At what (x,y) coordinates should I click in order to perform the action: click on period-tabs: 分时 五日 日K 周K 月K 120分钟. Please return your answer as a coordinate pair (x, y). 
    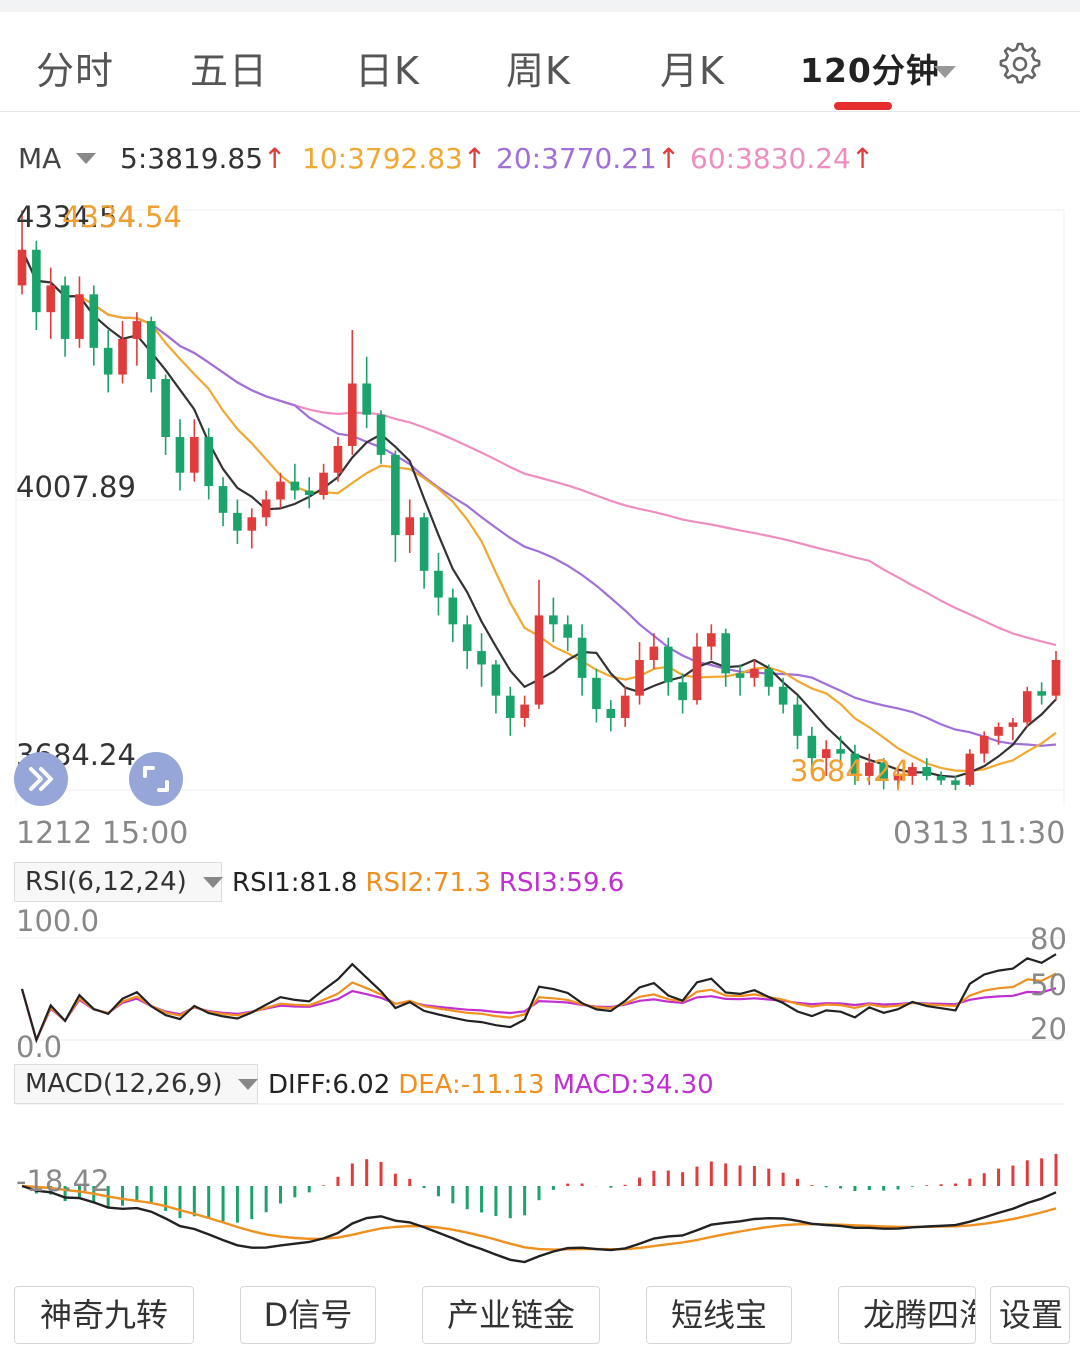
    Looking at the image, I should click on (540, 62).